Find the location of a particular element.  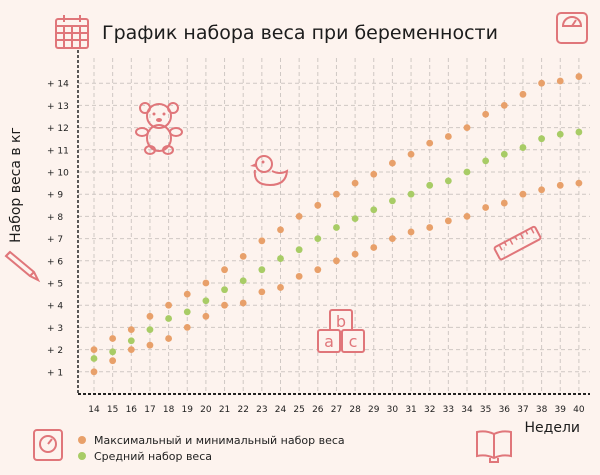

book-icon is located at coordinates (494, 446).